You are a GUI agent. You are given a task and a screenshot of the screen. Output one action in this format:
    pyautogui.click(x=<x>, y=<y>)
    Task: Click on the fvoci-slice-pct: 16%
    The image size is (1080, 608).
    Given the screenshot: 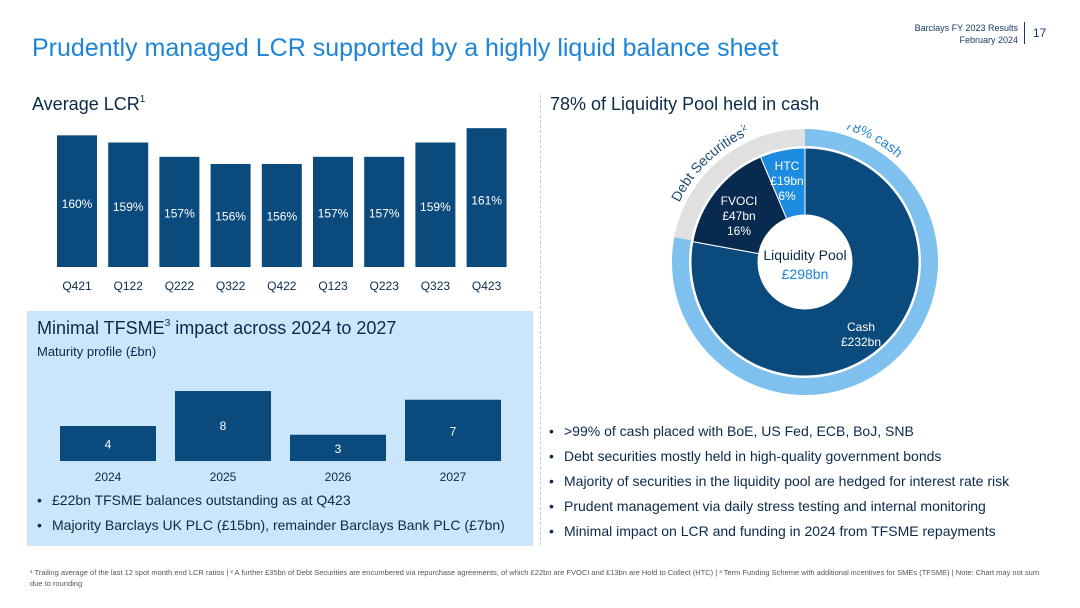 What is the action you would take?
    pyautogui.click(x=739, y=231)
    